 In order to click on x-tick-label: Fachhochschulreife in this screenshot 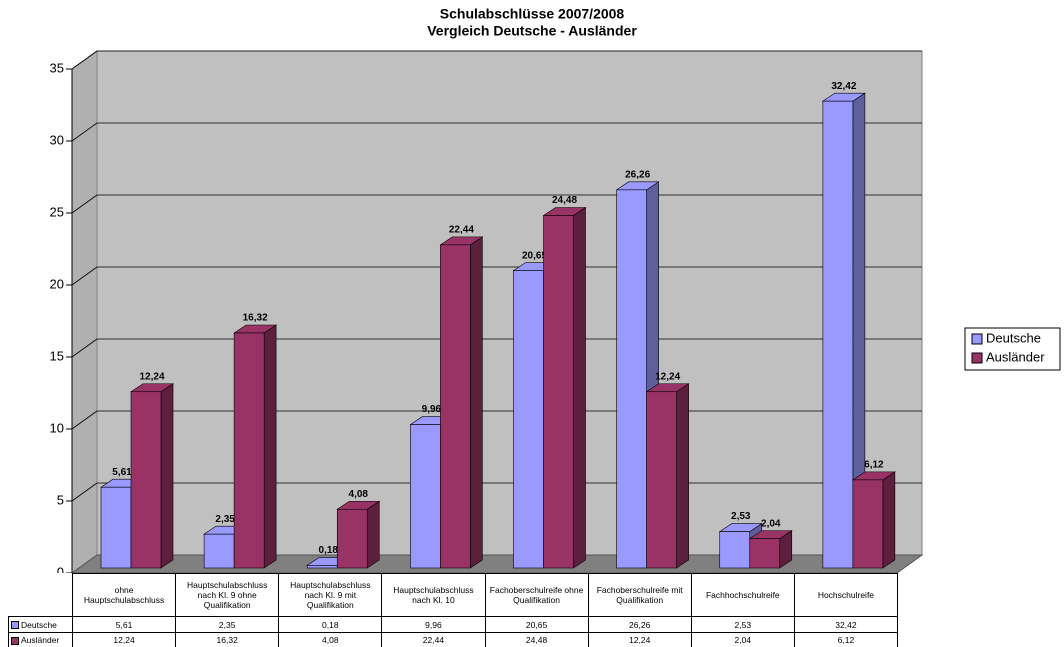, I will do `click(742, 595)`.